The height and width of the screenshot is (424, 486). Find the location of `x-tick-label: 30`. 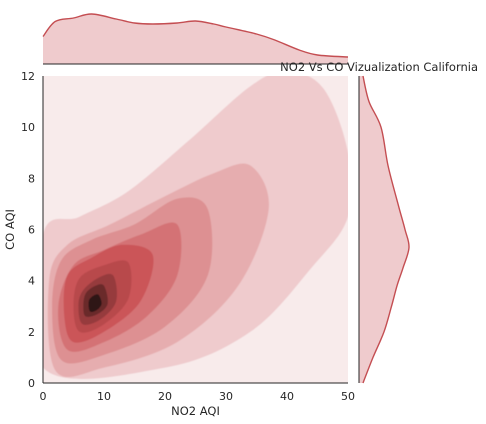

x-tick-label: 30 is located at coordinates (226, 396).